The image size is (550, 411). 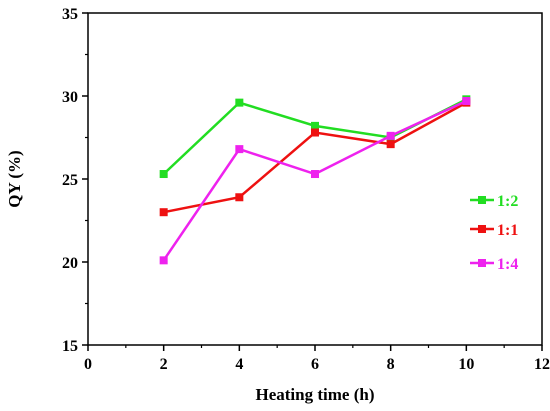 What do you see at coordinates (315, 394) in the screenshot?
I see `x-axis-title: Heating time (h)` at bounding box center [315, 394].